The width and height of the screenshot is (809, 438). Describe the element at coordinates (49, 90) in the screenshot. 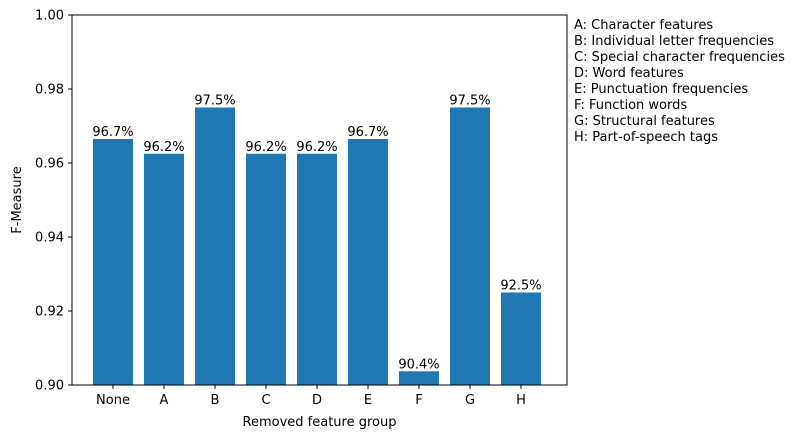

I see `y-tick-label: 0.98` at that location.